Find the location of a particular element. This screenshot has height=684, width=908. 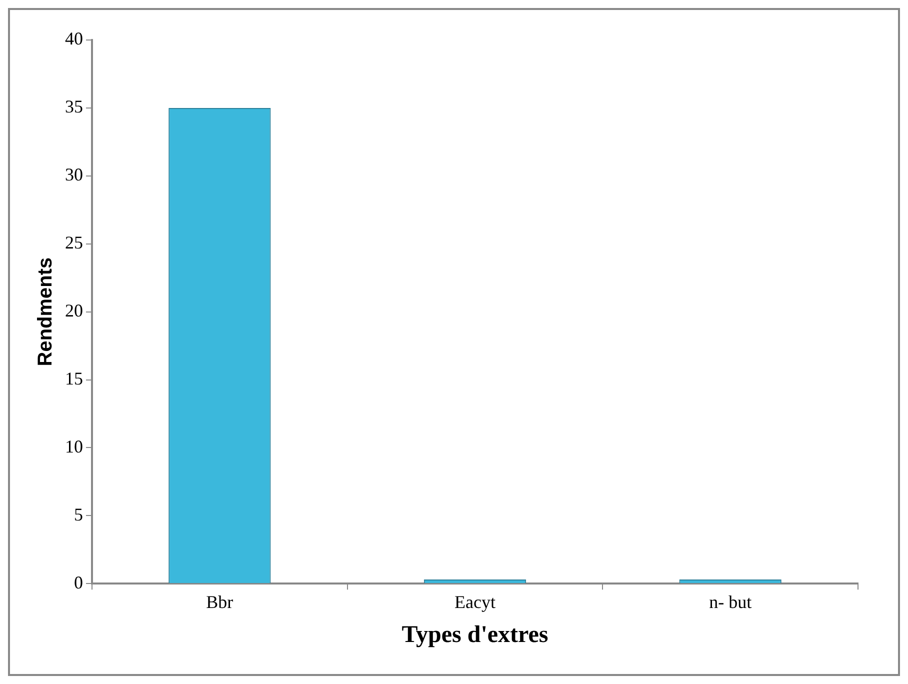

x-tick-label: Bbr is located at coordinates (220, 602).